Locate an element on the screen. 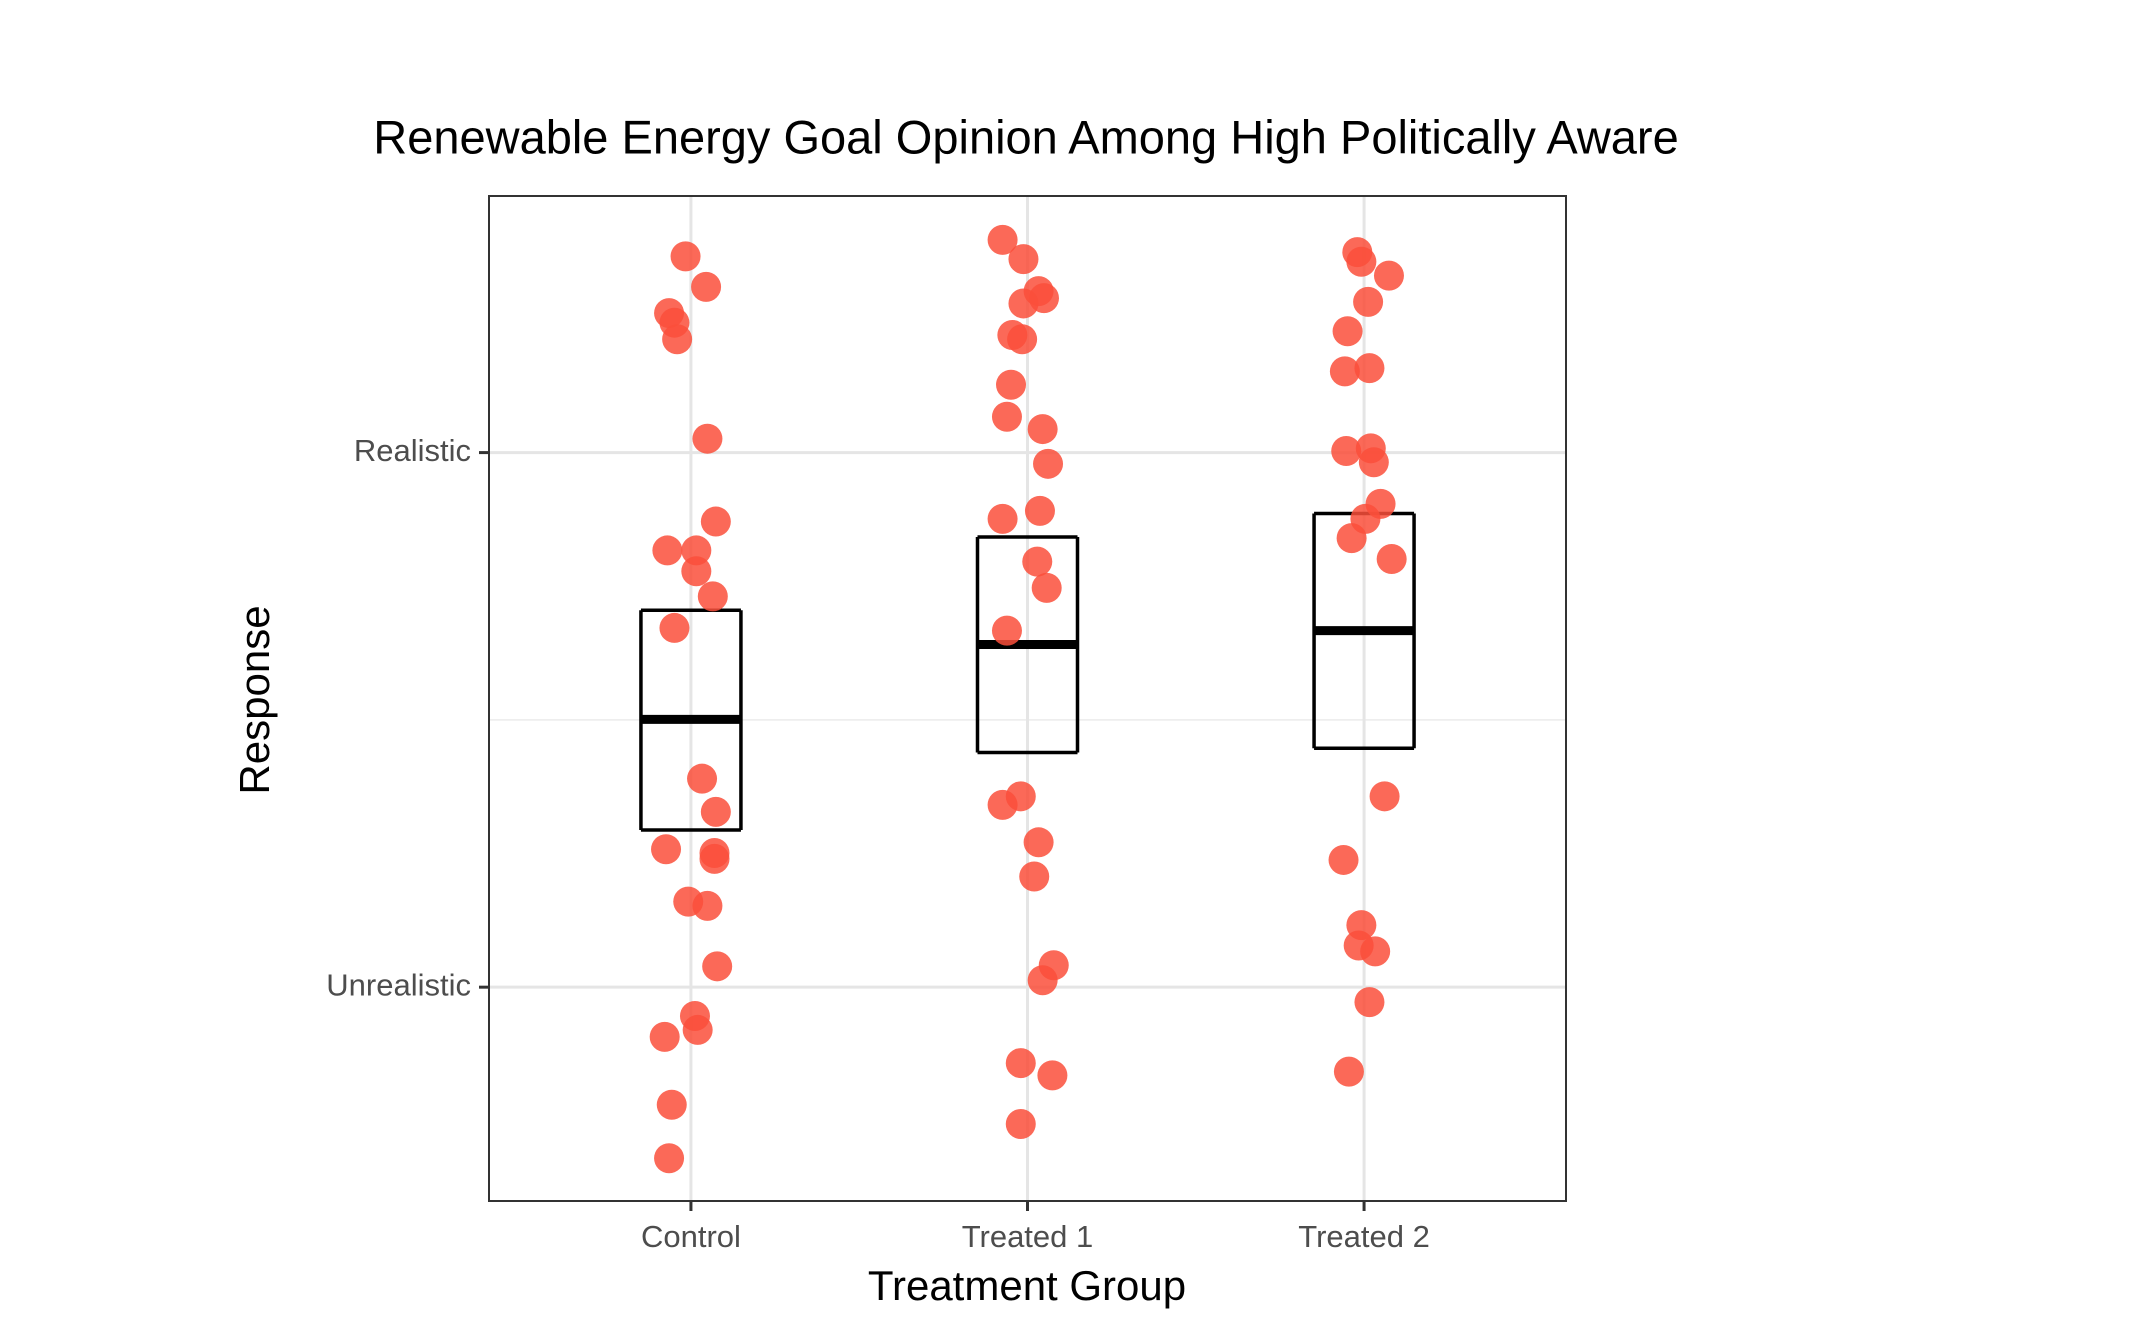 Image resolution: width=2140 pixels, height=1323 pixels. x-tick-label: Treated 2 is located at coordinates (1364, 1236).